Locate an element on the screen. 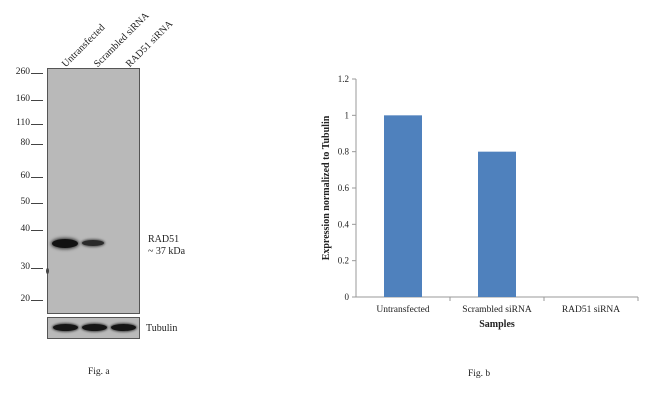  y-axis-title: Expression normalized to Tubulin is located at coordinates (326, 187).